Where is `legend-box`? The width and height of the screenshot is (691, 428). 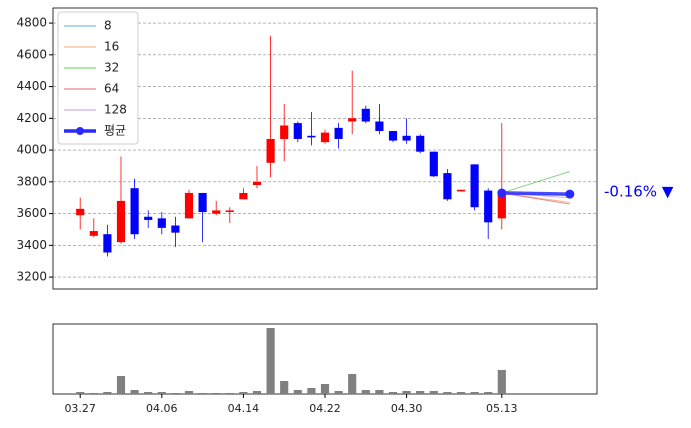 legend-box is located at coordinates (98, 78).